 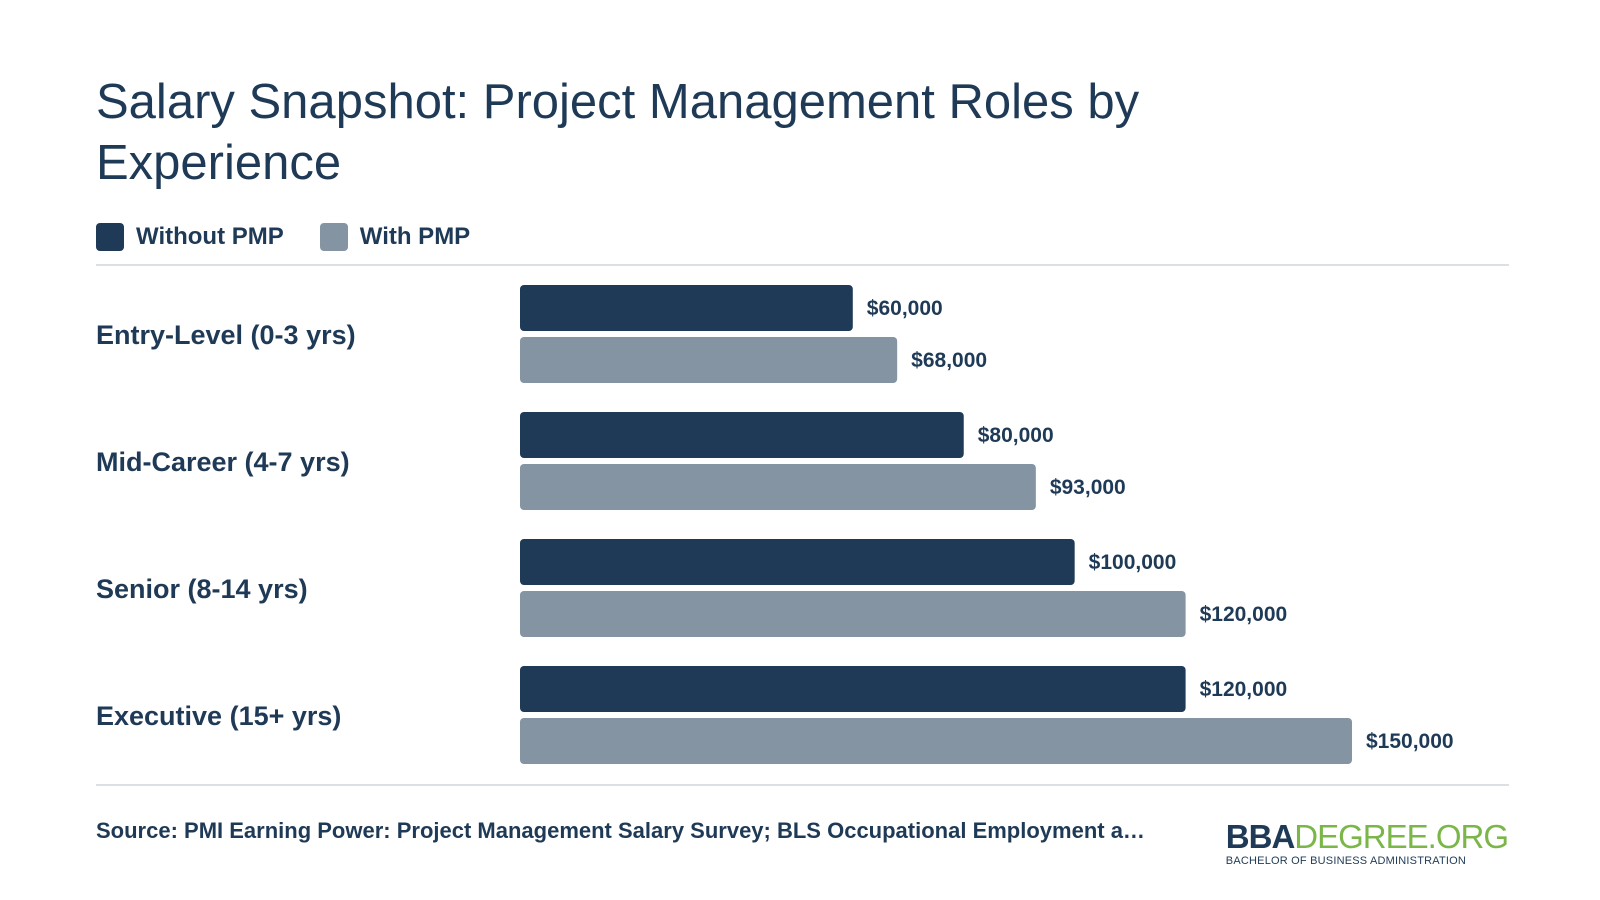 What do you see at coordinates (905, 308) in the screenshot?
I see `value-label-without-pmp-entry-level-0-3-yrs: $60,000` at bounding box center [905, 308].